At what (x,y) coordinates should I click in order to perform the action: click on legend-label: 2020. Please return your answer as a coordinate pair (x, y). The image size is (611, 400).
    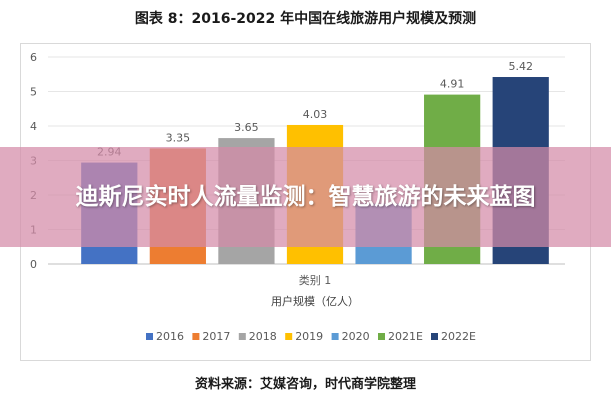
    Looking at the image, I should click on (356, 336).